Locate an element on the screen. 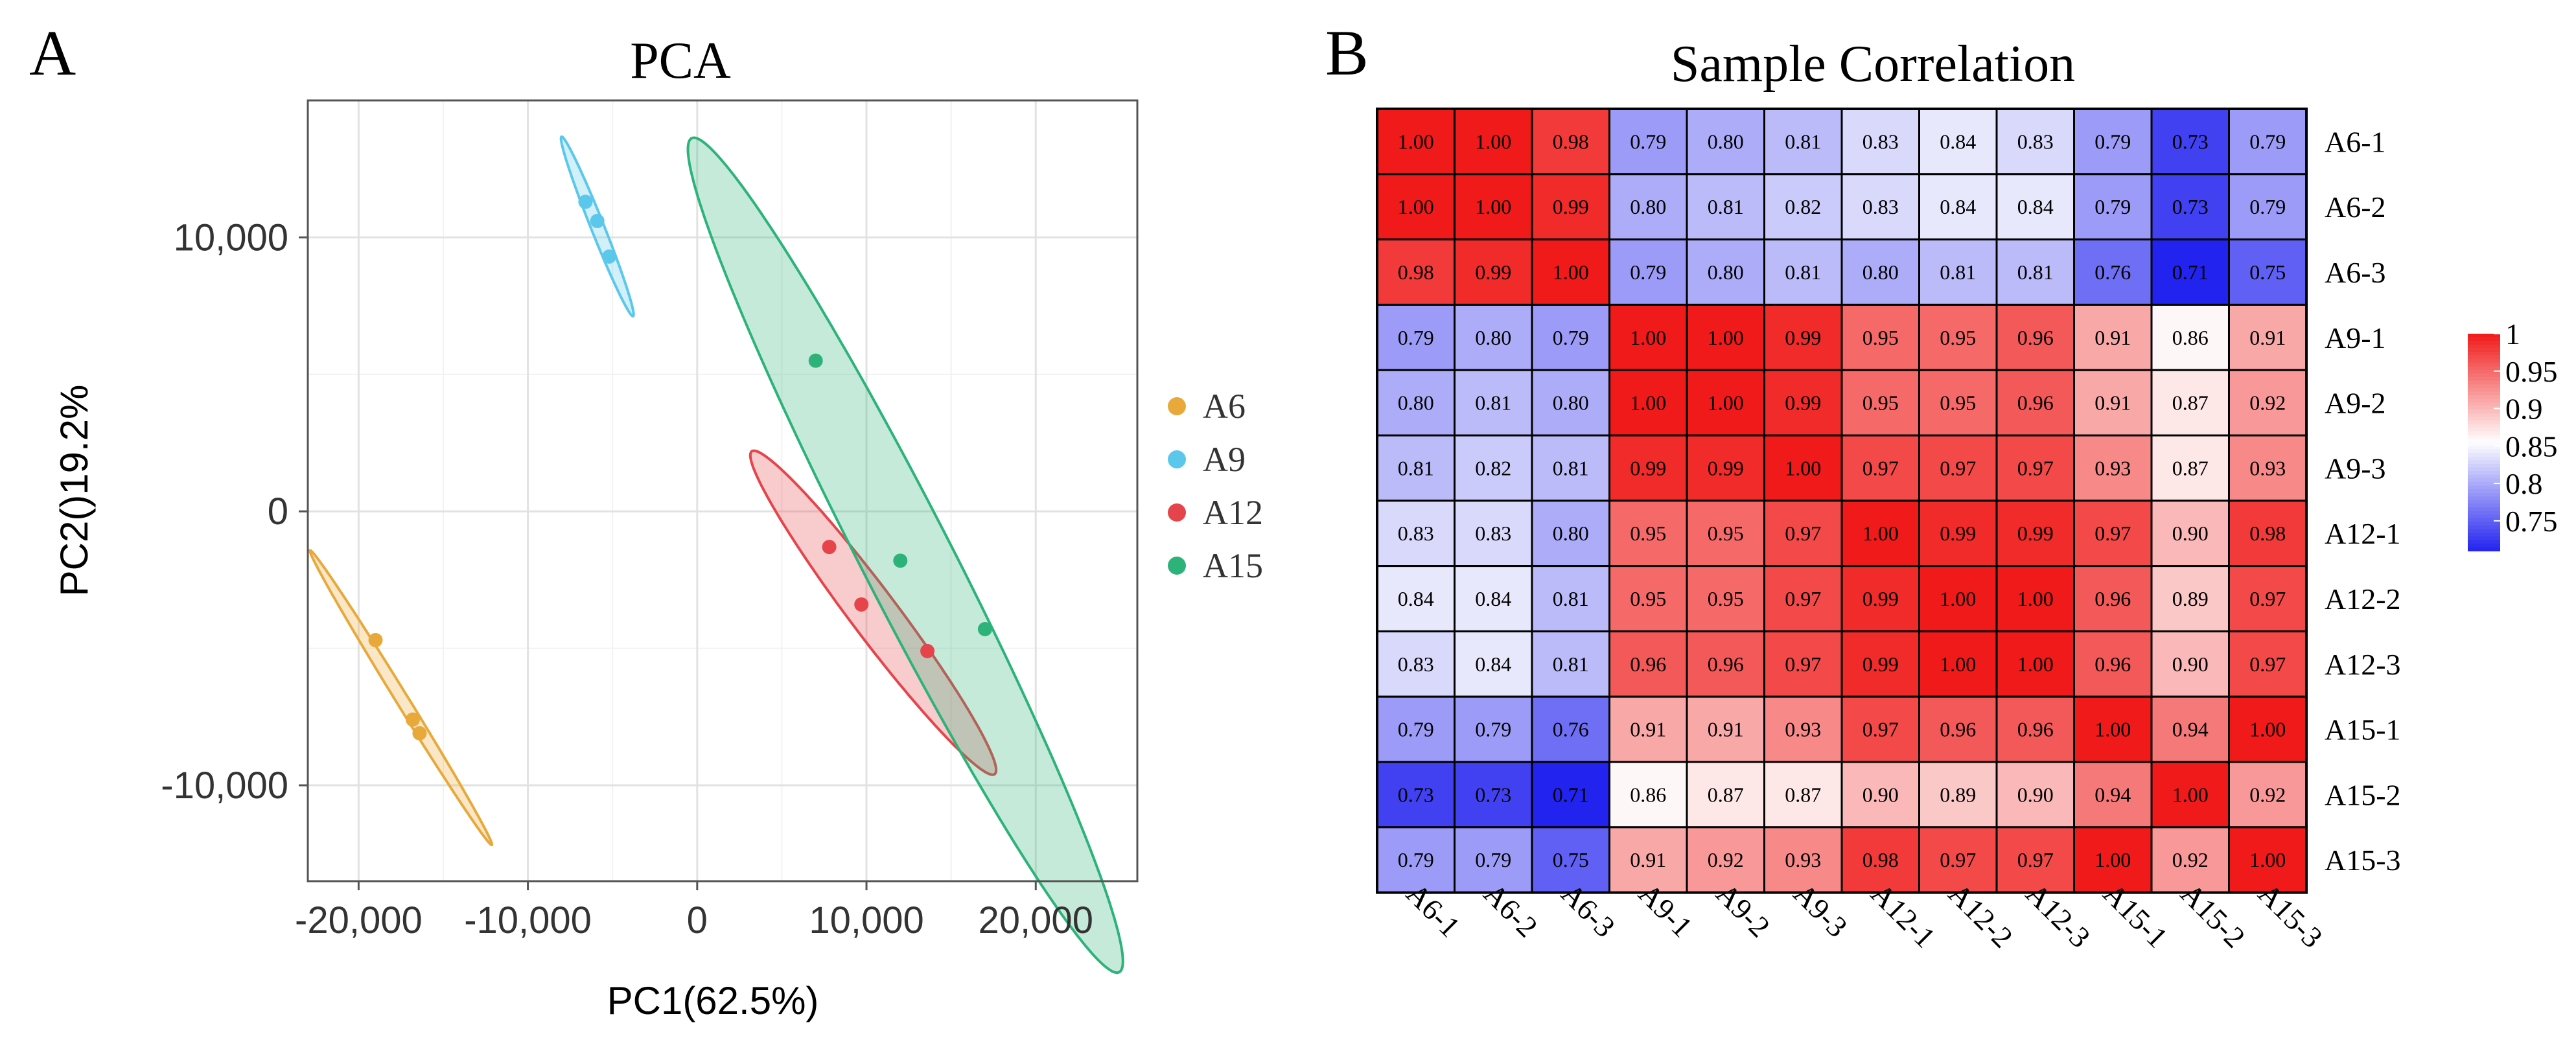 Image resolution: width=2576 pixels, height=1049 pixels. heatmap-cell-value: 0.94 is located at coordinates (2191, 729).